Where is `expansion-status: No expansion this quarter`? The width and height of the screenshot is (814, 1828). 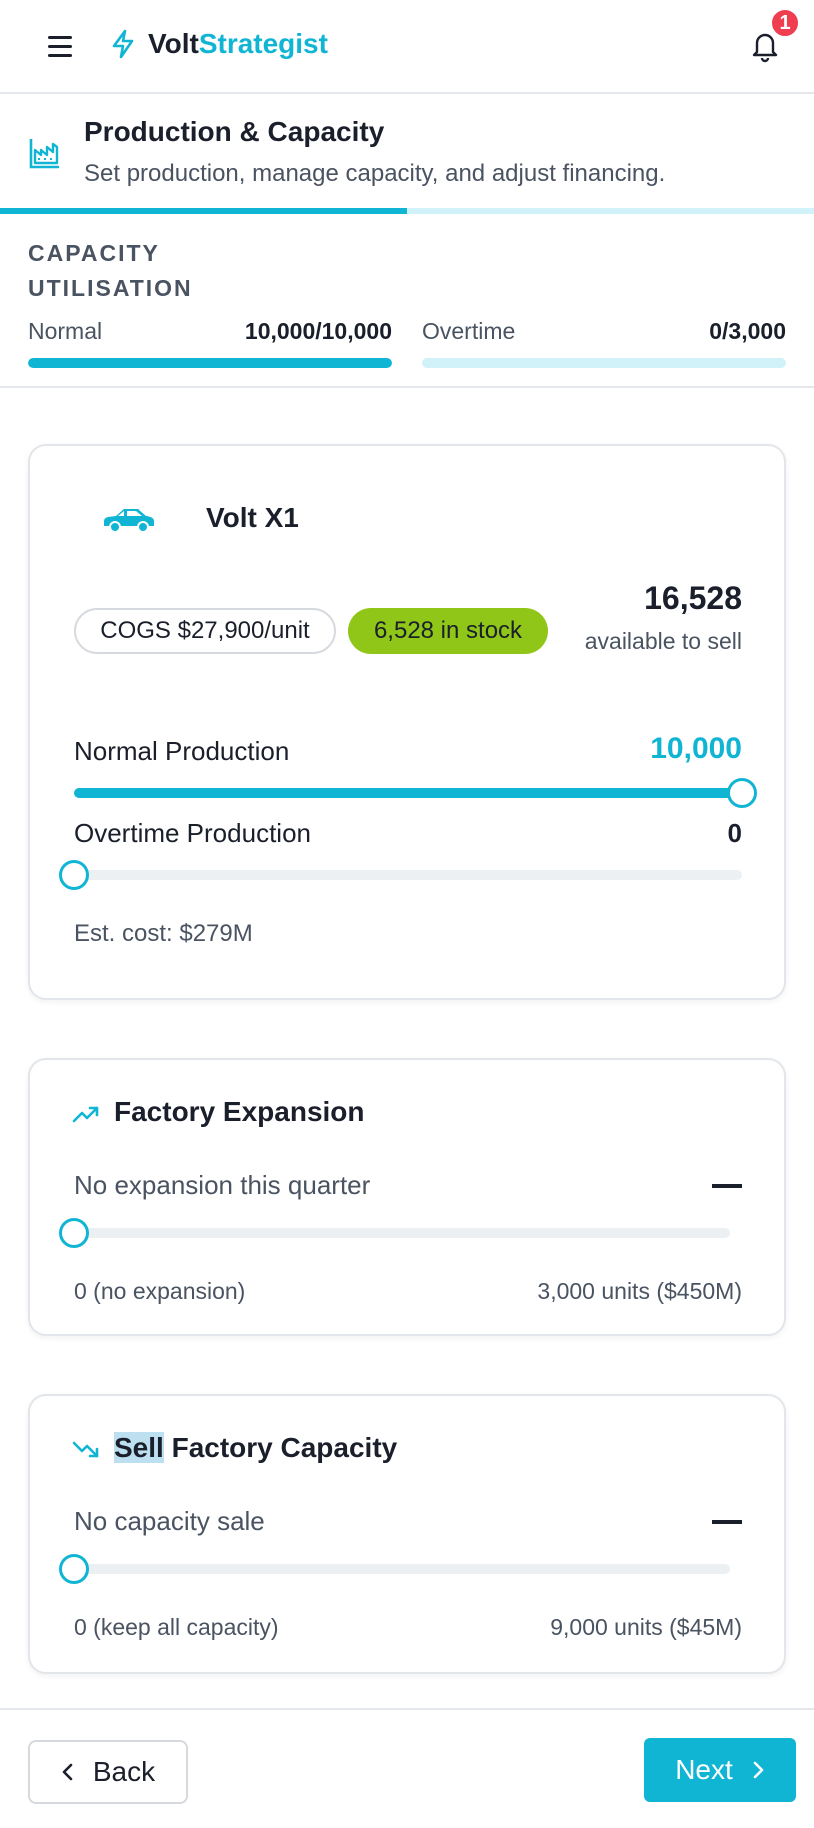 expansion-status: No expansion this quarter is located at coordinates (222, 1185).